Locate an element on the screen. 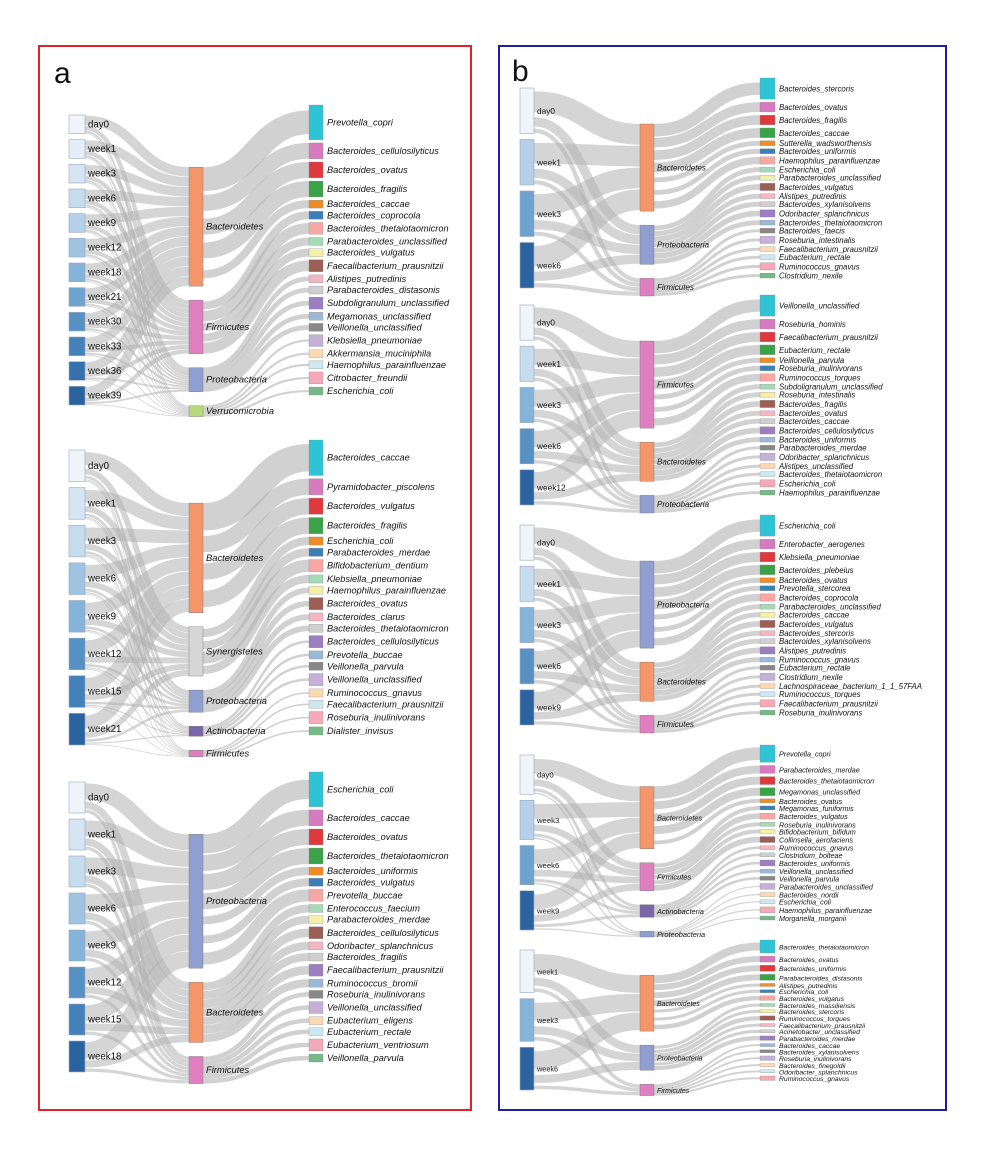 The width and height of the screenshot is (998, 1164). species-label-bacteroides-massiliensis: Bacteroides_massiliensis is located at coordinates (817, 1006).